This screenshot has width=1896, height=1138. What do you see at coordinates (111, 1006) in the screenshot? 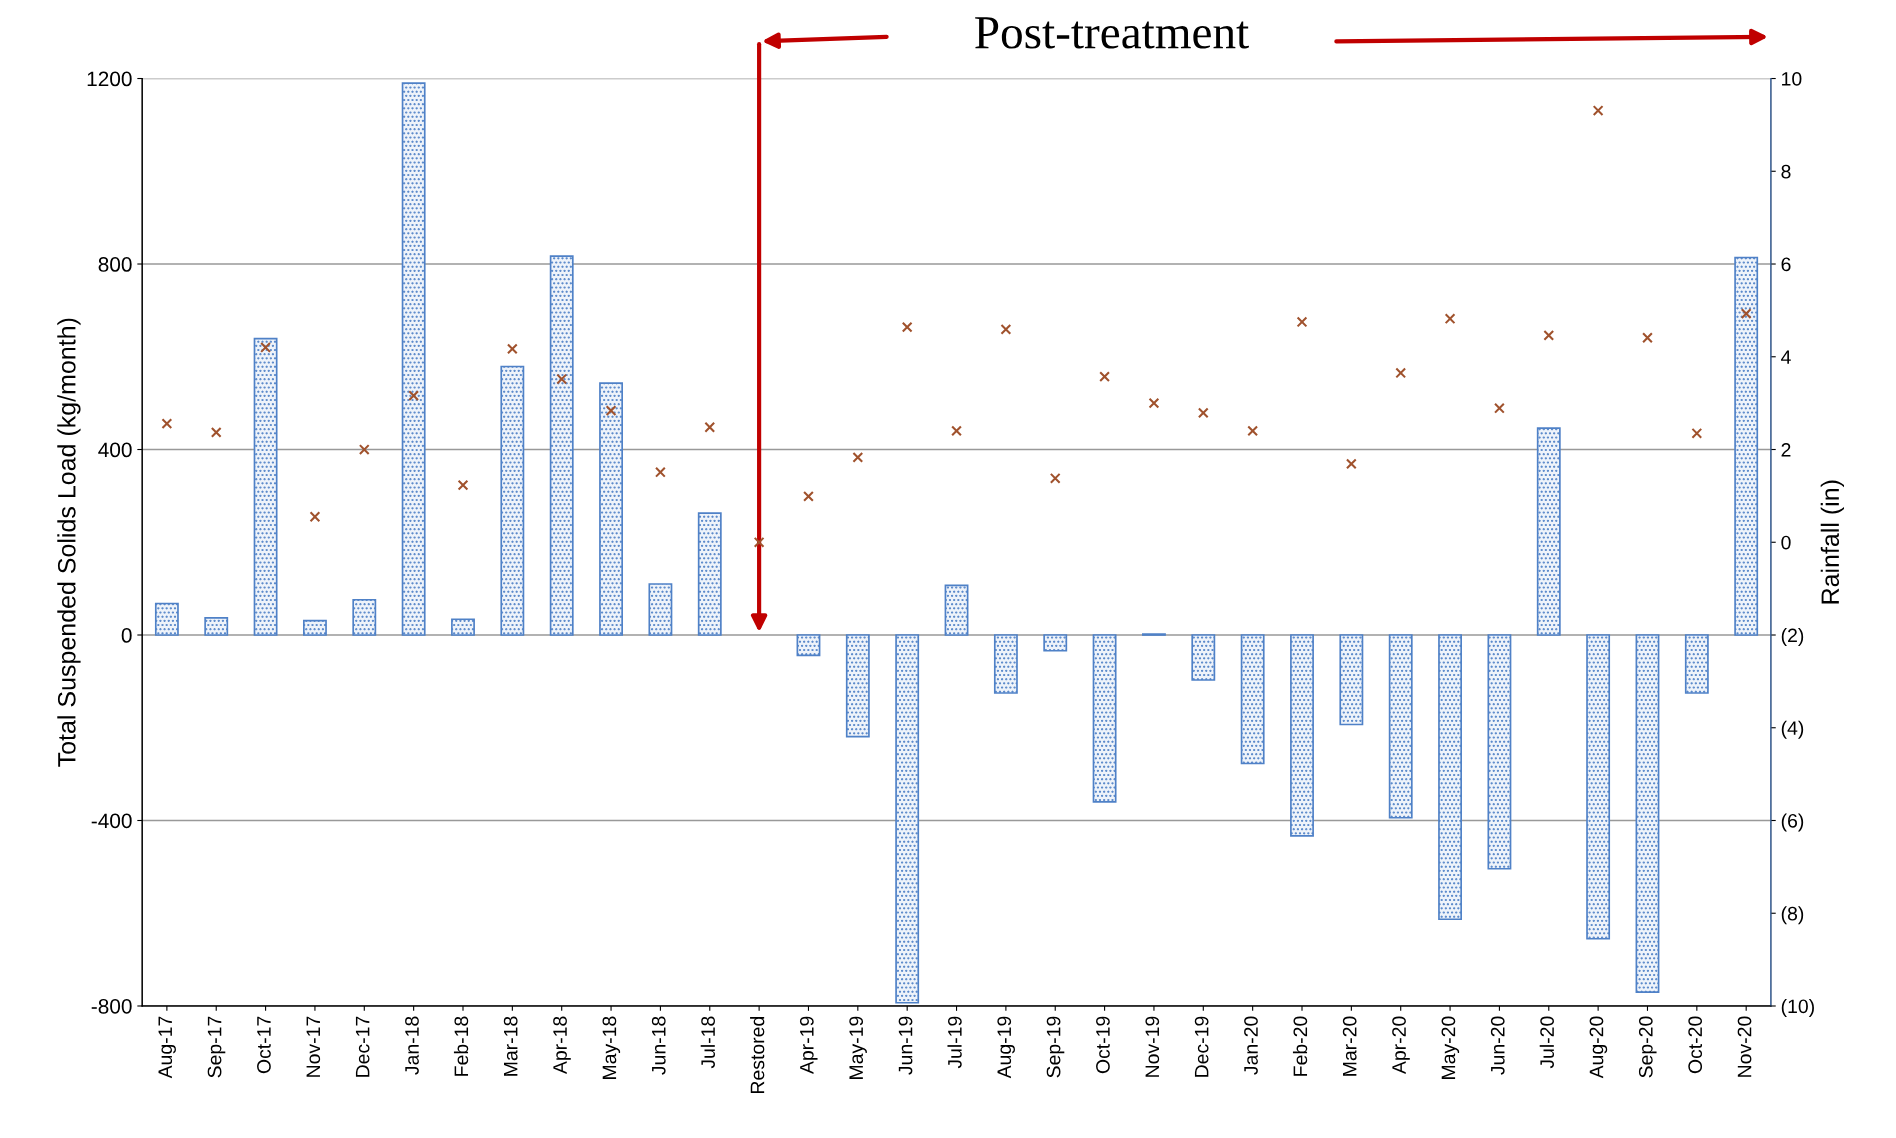
I see `y-tick-label: -800` at bounding box center [111, 1006].